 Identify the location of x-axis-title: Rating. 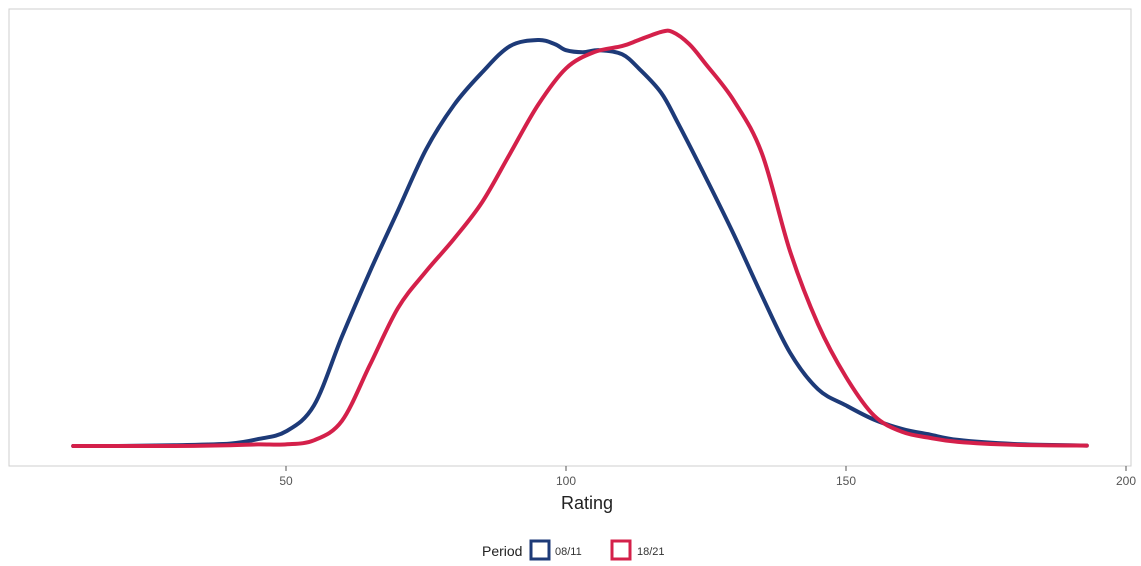
(587, 503).